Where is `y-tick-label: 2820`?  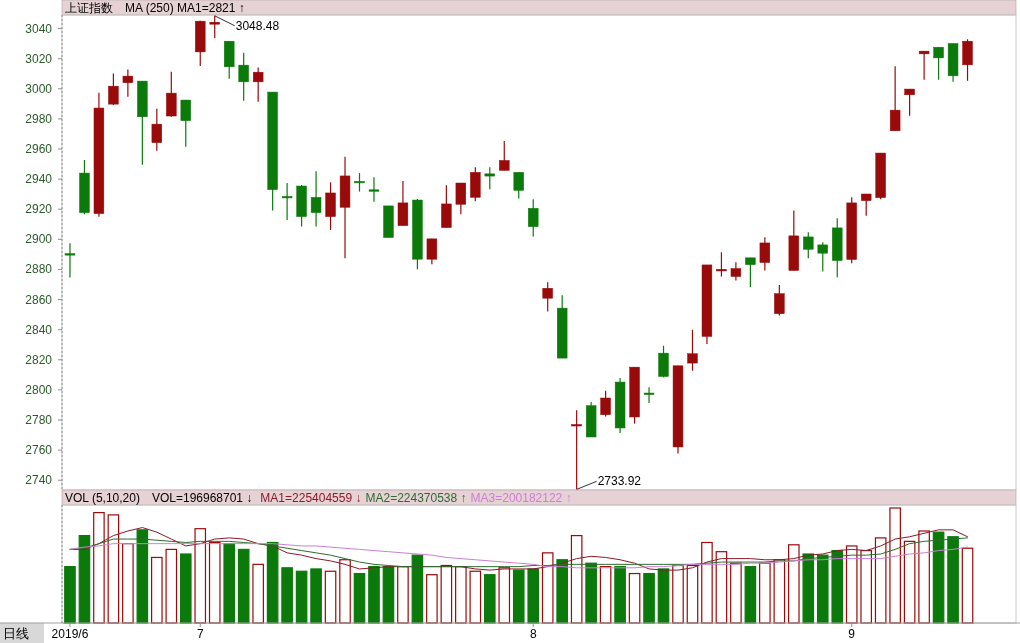 y-tick-label: 2820 is located at coordinates (39, 359).